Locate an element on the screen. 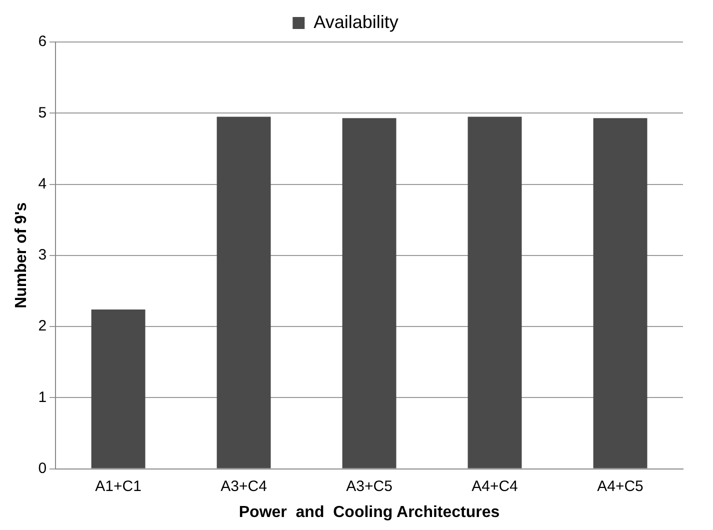 This screenshot has width=713, height=530. y-tick-label: 6 is located at coordinates (42, 41).